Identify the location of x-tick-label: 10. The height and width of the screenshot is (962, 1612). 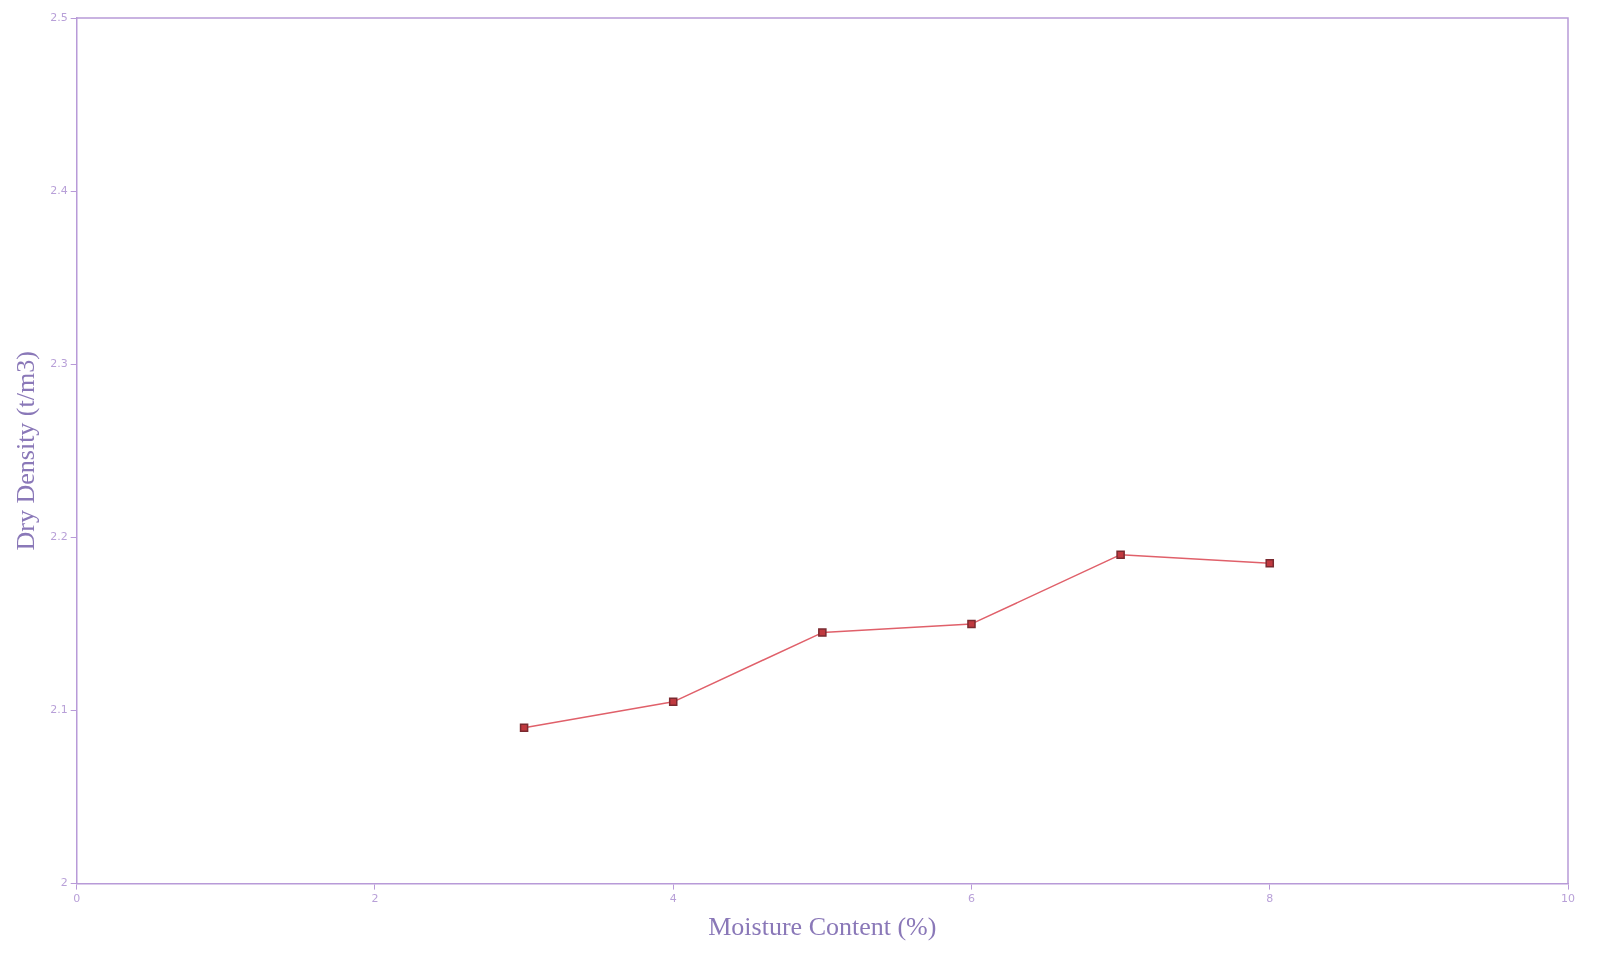
(1568, 899).